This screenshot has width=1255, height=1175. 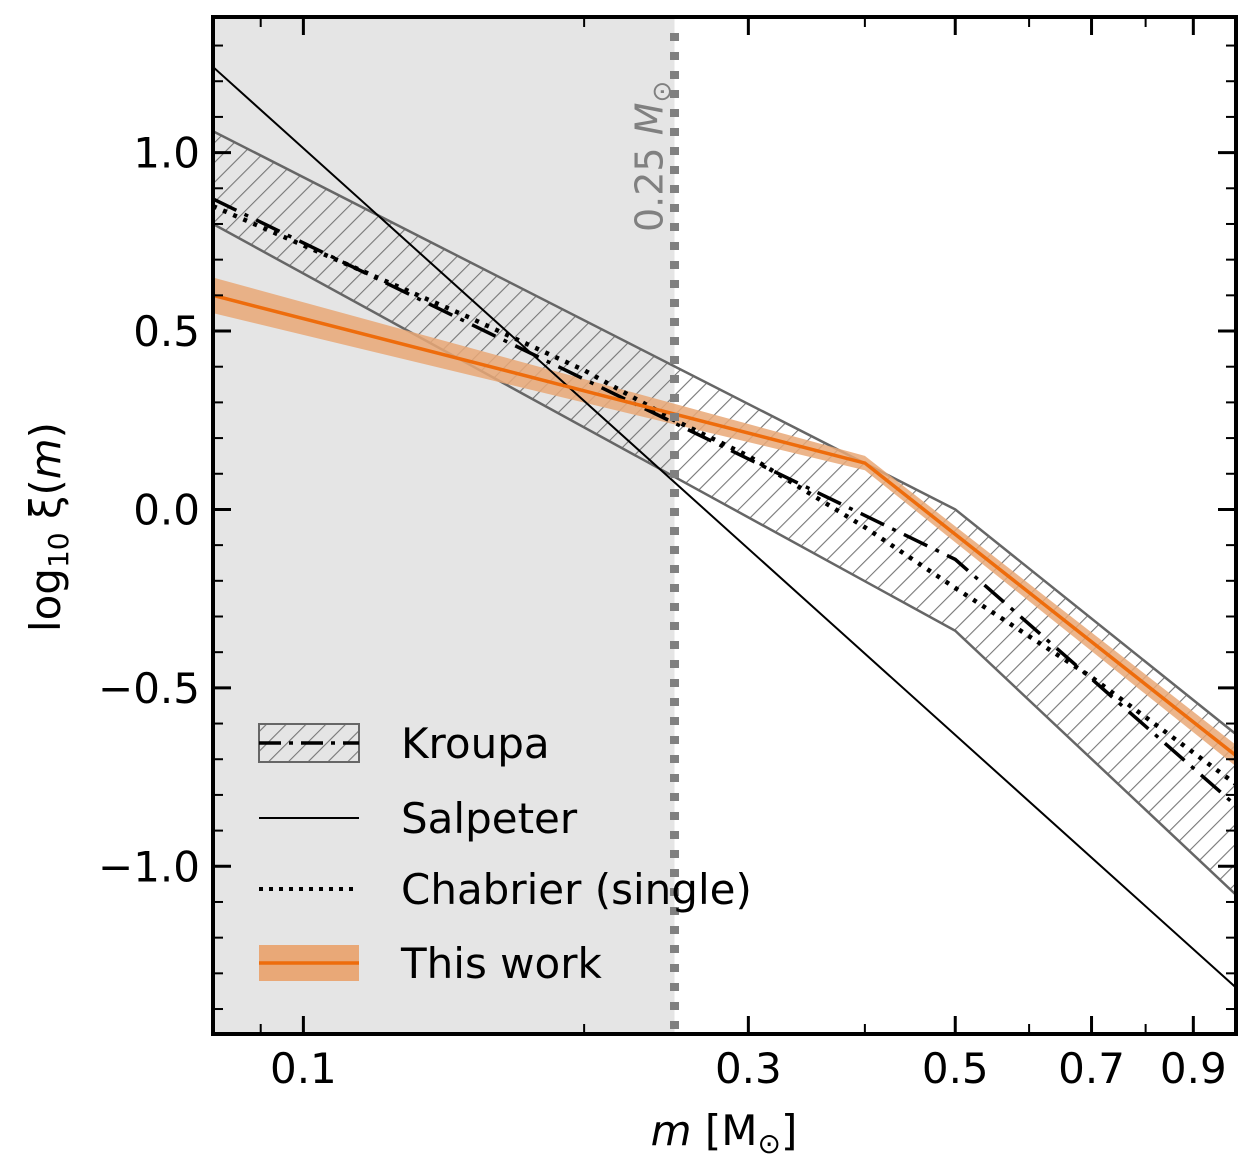 I want to click on x-tick-label: 0.1, so click(x=303, y=1068).